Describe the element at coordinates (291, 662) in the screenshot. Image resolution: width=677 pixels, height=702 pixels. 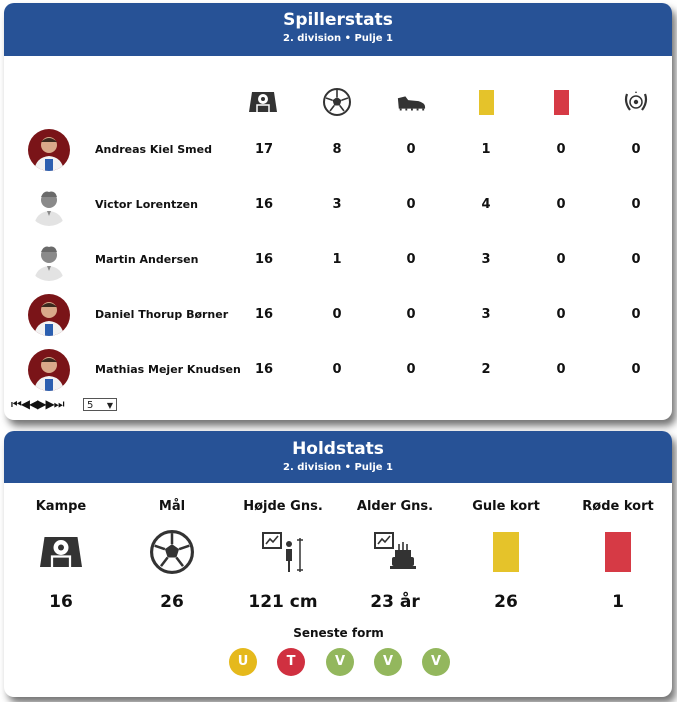
I see `form-badge: T` at that location.